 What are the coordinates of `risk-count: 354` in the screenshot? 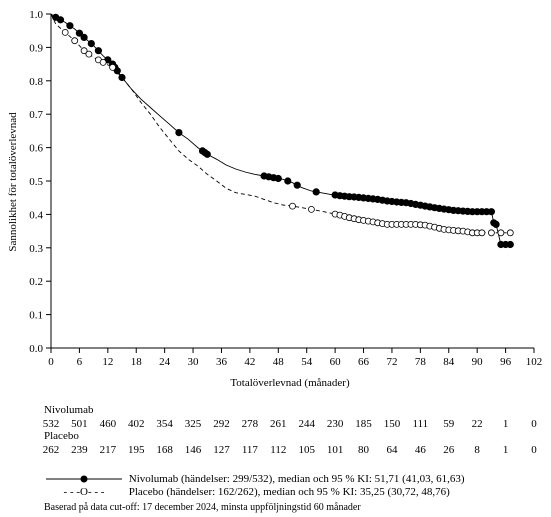 It's located at (164, 424).